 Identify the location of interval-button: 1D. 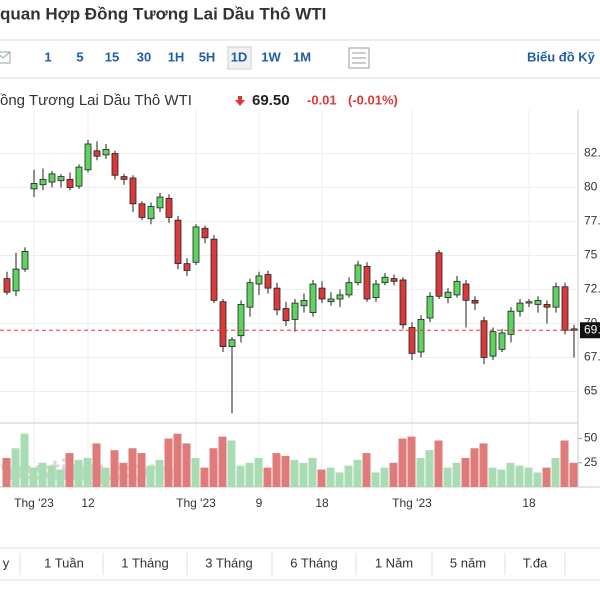
(239, 56).